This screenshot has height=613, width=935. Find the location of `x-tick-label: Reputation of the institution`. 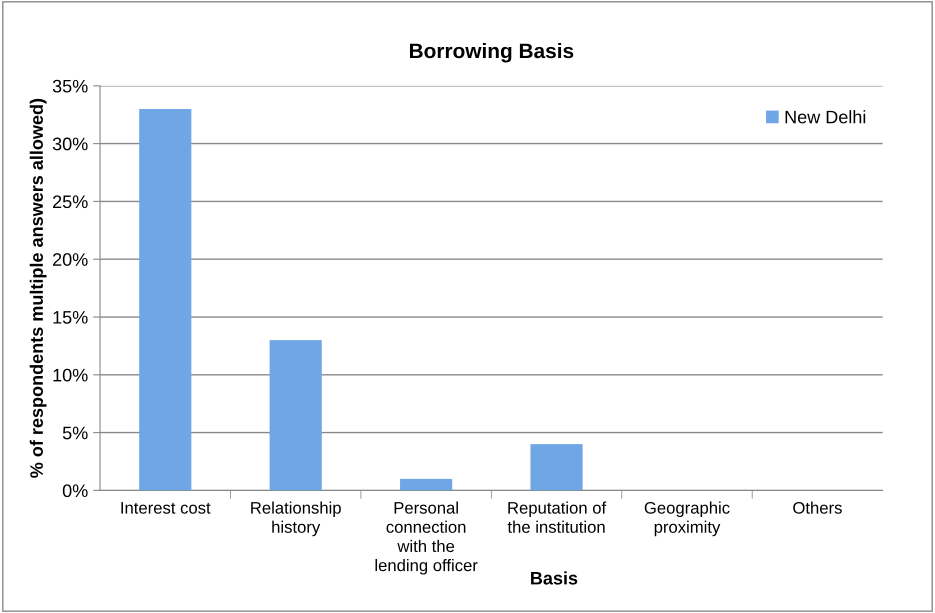

x-tick-label: Reputation of the institution is located at coordinates (557, 517).